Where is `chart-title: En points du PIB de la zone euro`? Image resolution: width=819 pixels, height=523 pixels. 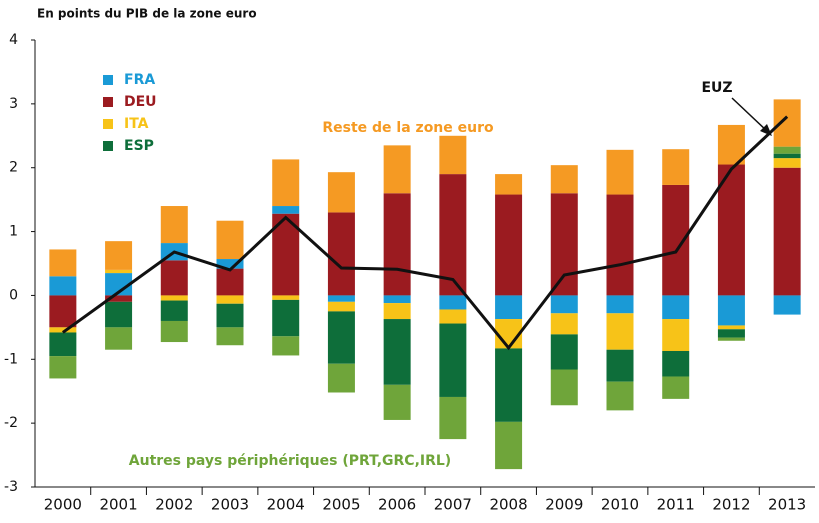
chart-title: En points du PIB de la zone euro is located at coordinates (147, 14).